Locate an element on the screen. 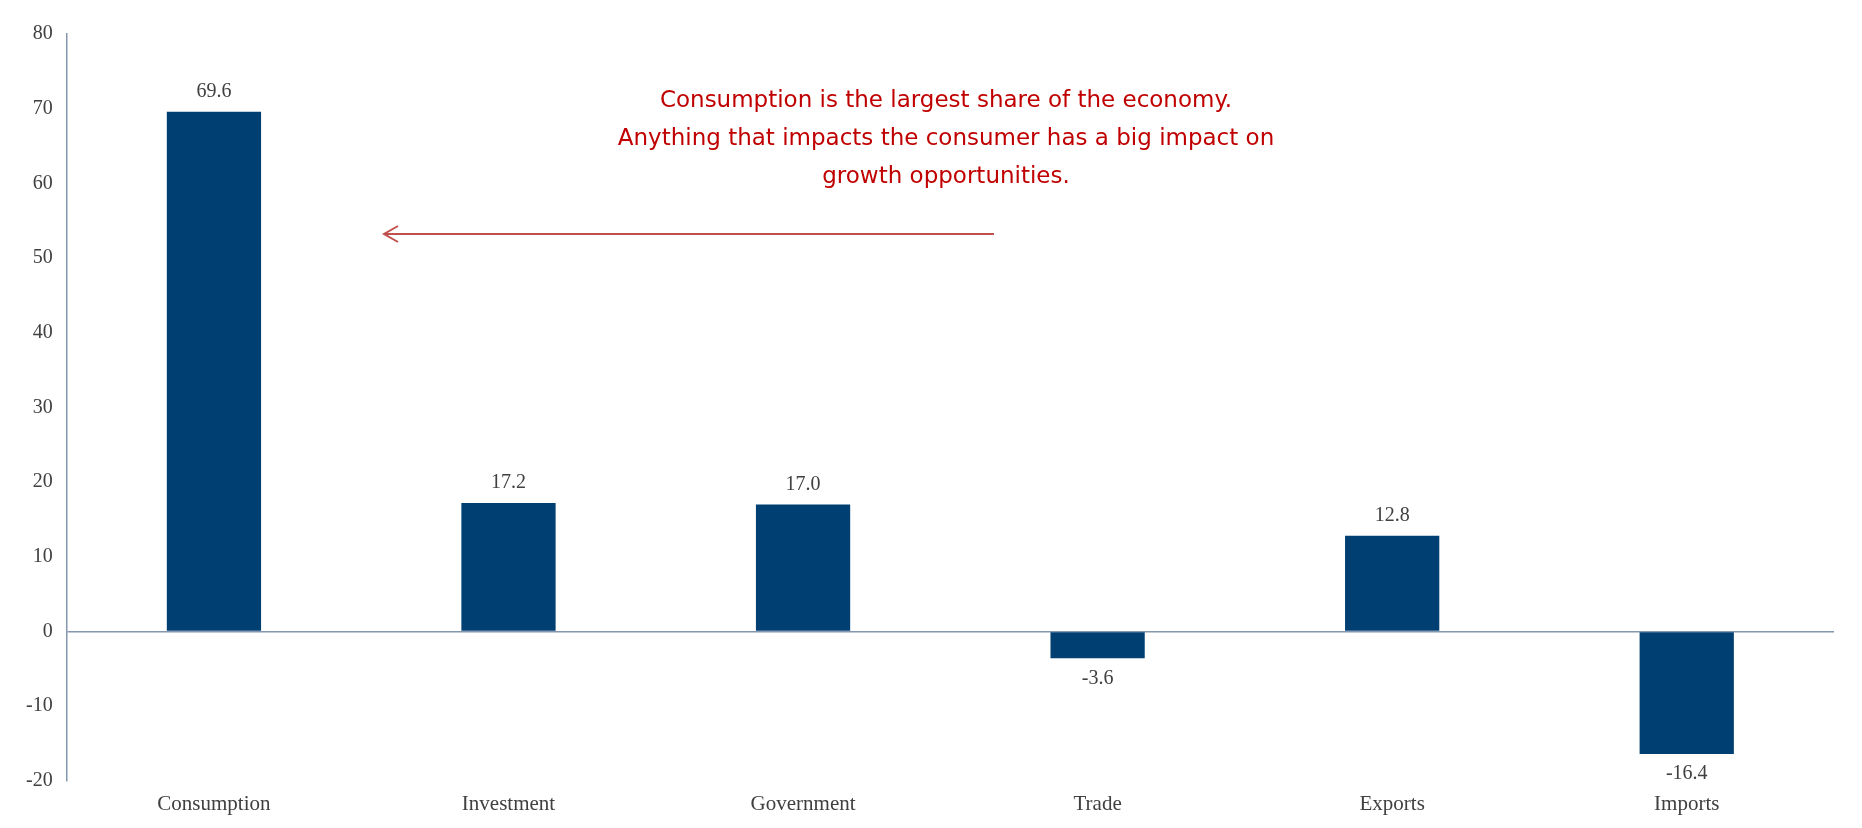 This screenshot has height=828, width=1862. data-label: 69.6 is located at coordinates (214, 89).